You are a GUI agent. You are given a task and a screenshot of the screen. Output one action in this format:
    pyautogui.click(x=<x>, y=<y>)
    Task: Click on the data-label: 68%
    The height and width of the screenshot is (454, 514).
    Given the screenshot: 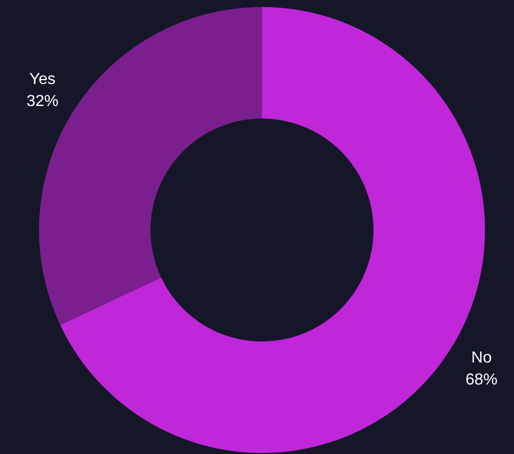 What is the action you would take?
    pyautogui.click(x=482, y=380)
    